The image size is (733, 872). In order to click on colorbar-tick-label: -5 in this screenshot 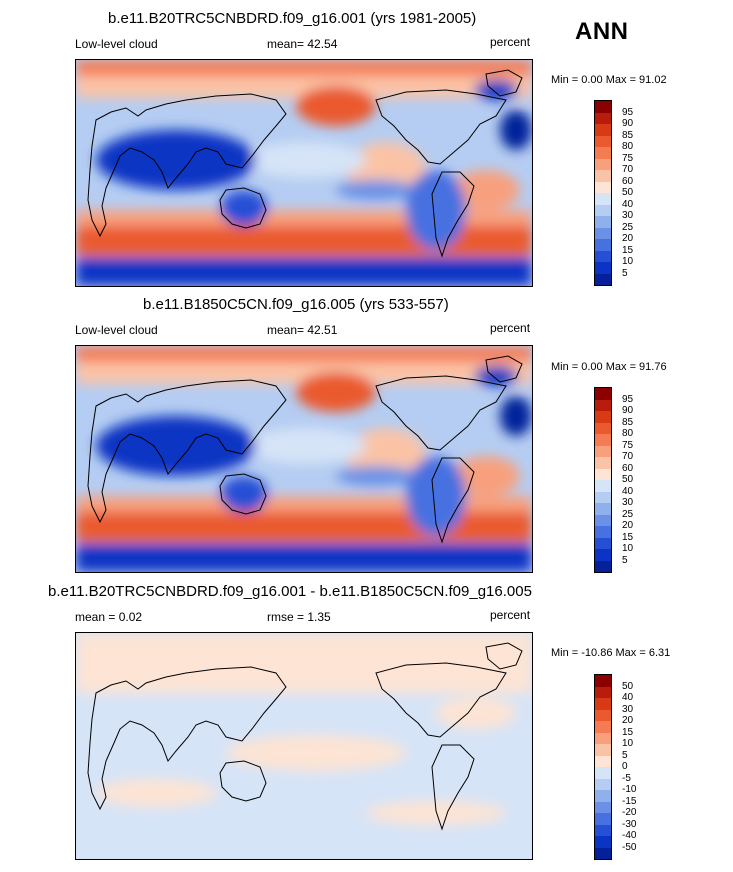, I will do `click(626, 778)`.